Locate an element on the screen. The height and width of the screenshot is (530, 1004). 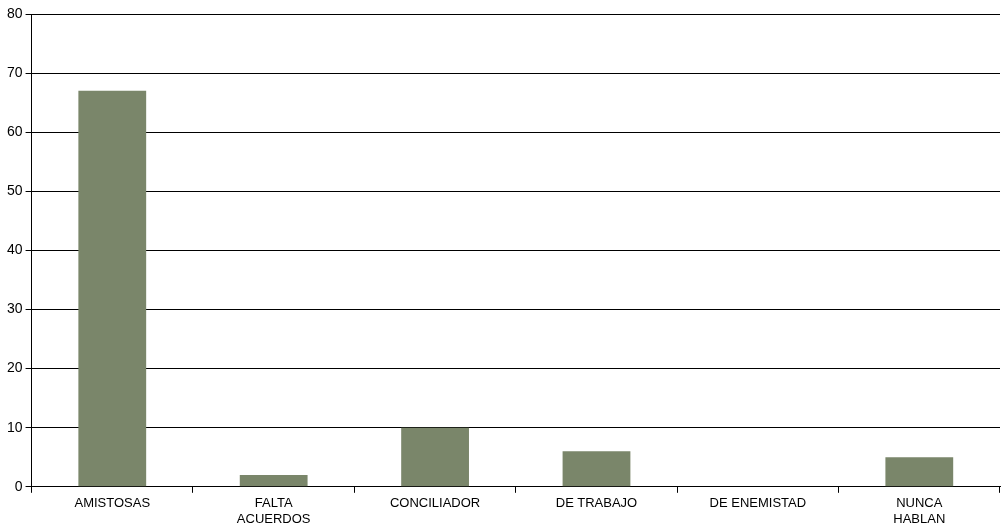
y-tick-label: 40 is located at coordinates (14, 249).